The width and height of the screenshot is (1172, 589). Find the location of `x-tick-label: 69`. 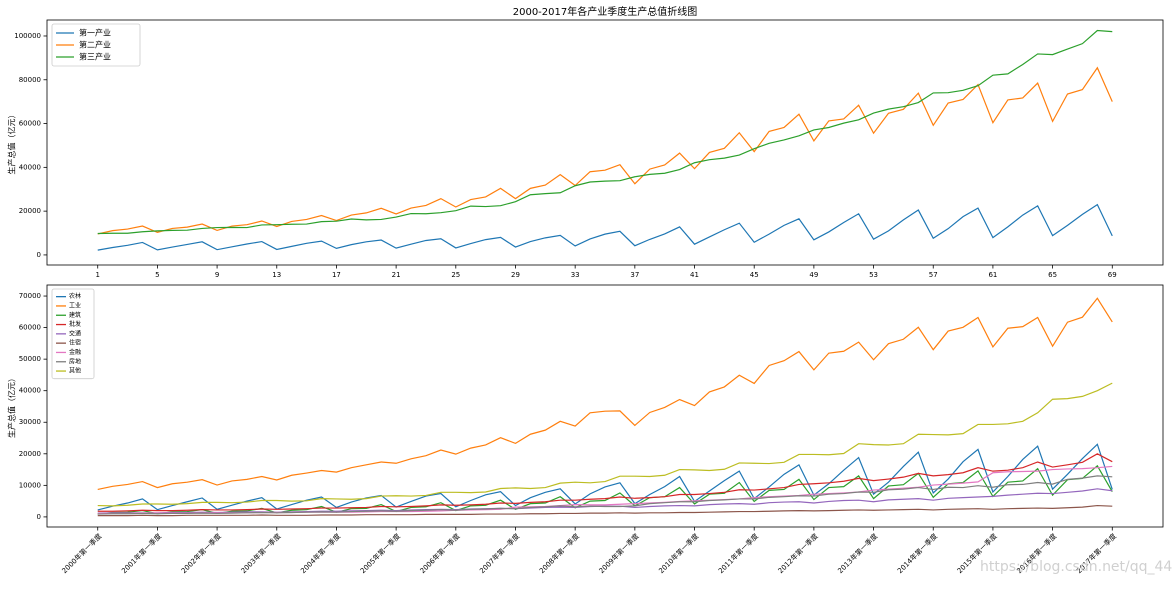

x-tick-label: 69 is located at coordinates (1112, 275).